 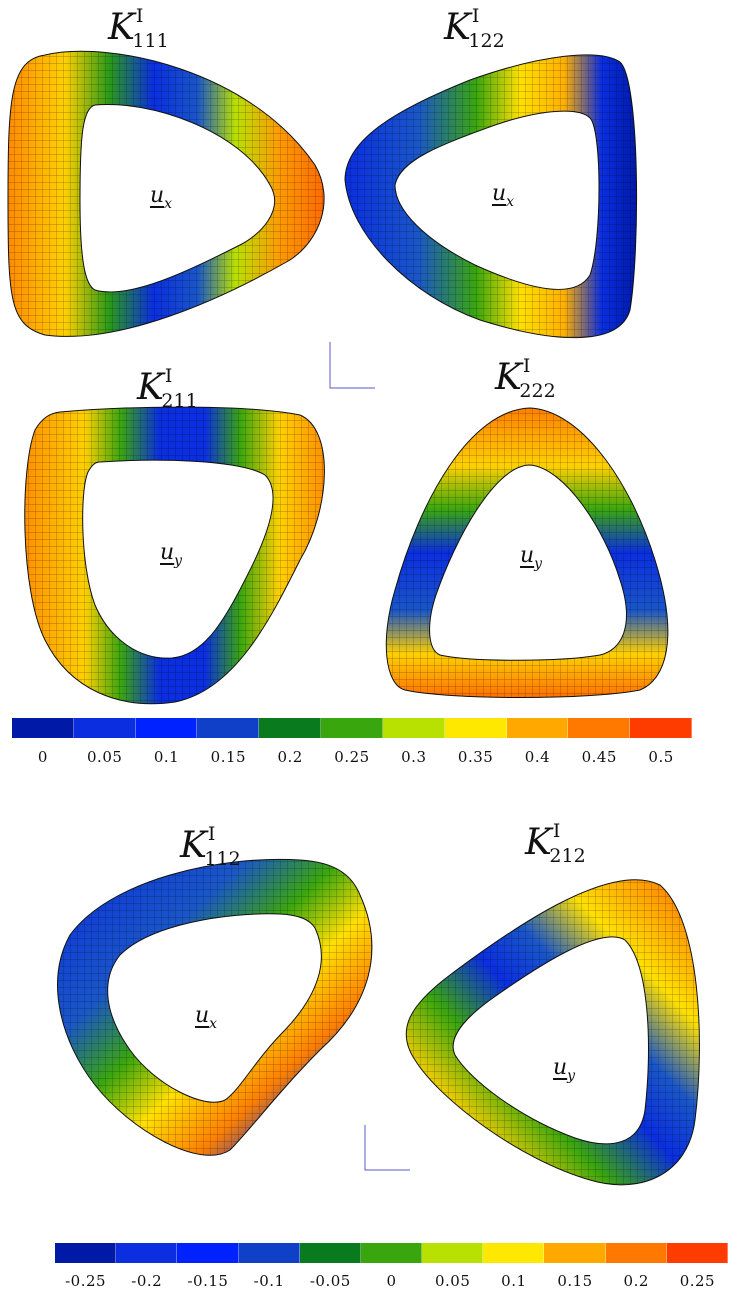 What do you see at coordinates (168, 376) in the screenshot?
I see `title-k211-sup: I` at bounding box center [168, 376].